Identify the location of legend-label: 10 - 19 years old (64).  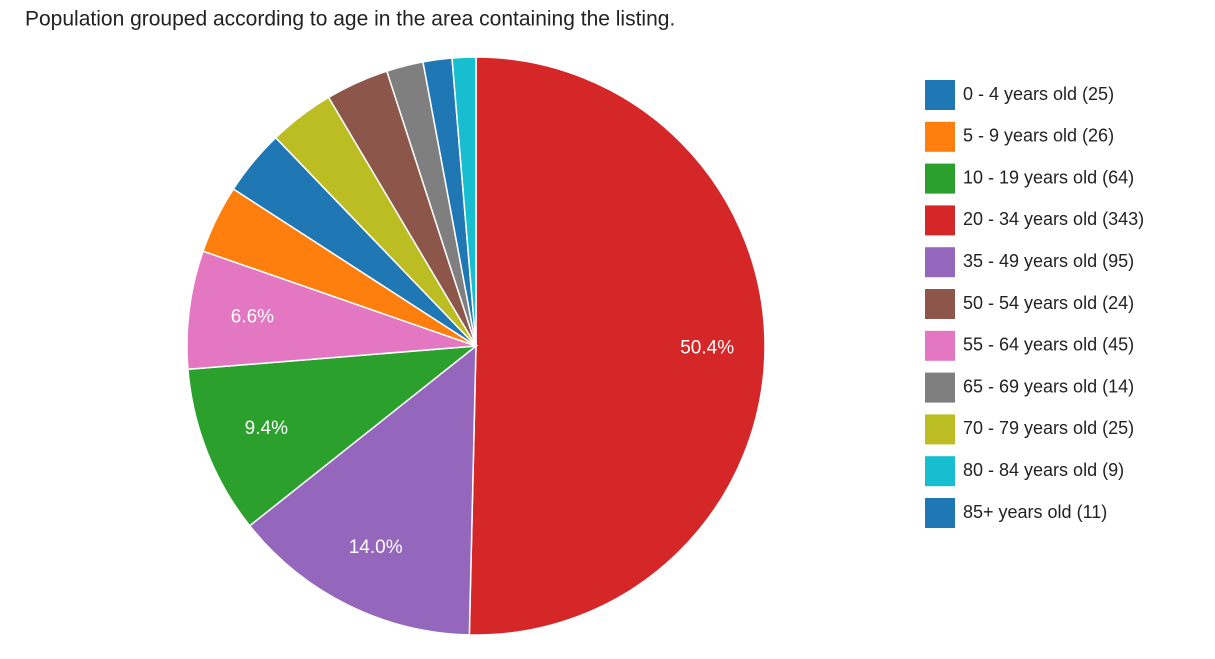
(1048, 177).